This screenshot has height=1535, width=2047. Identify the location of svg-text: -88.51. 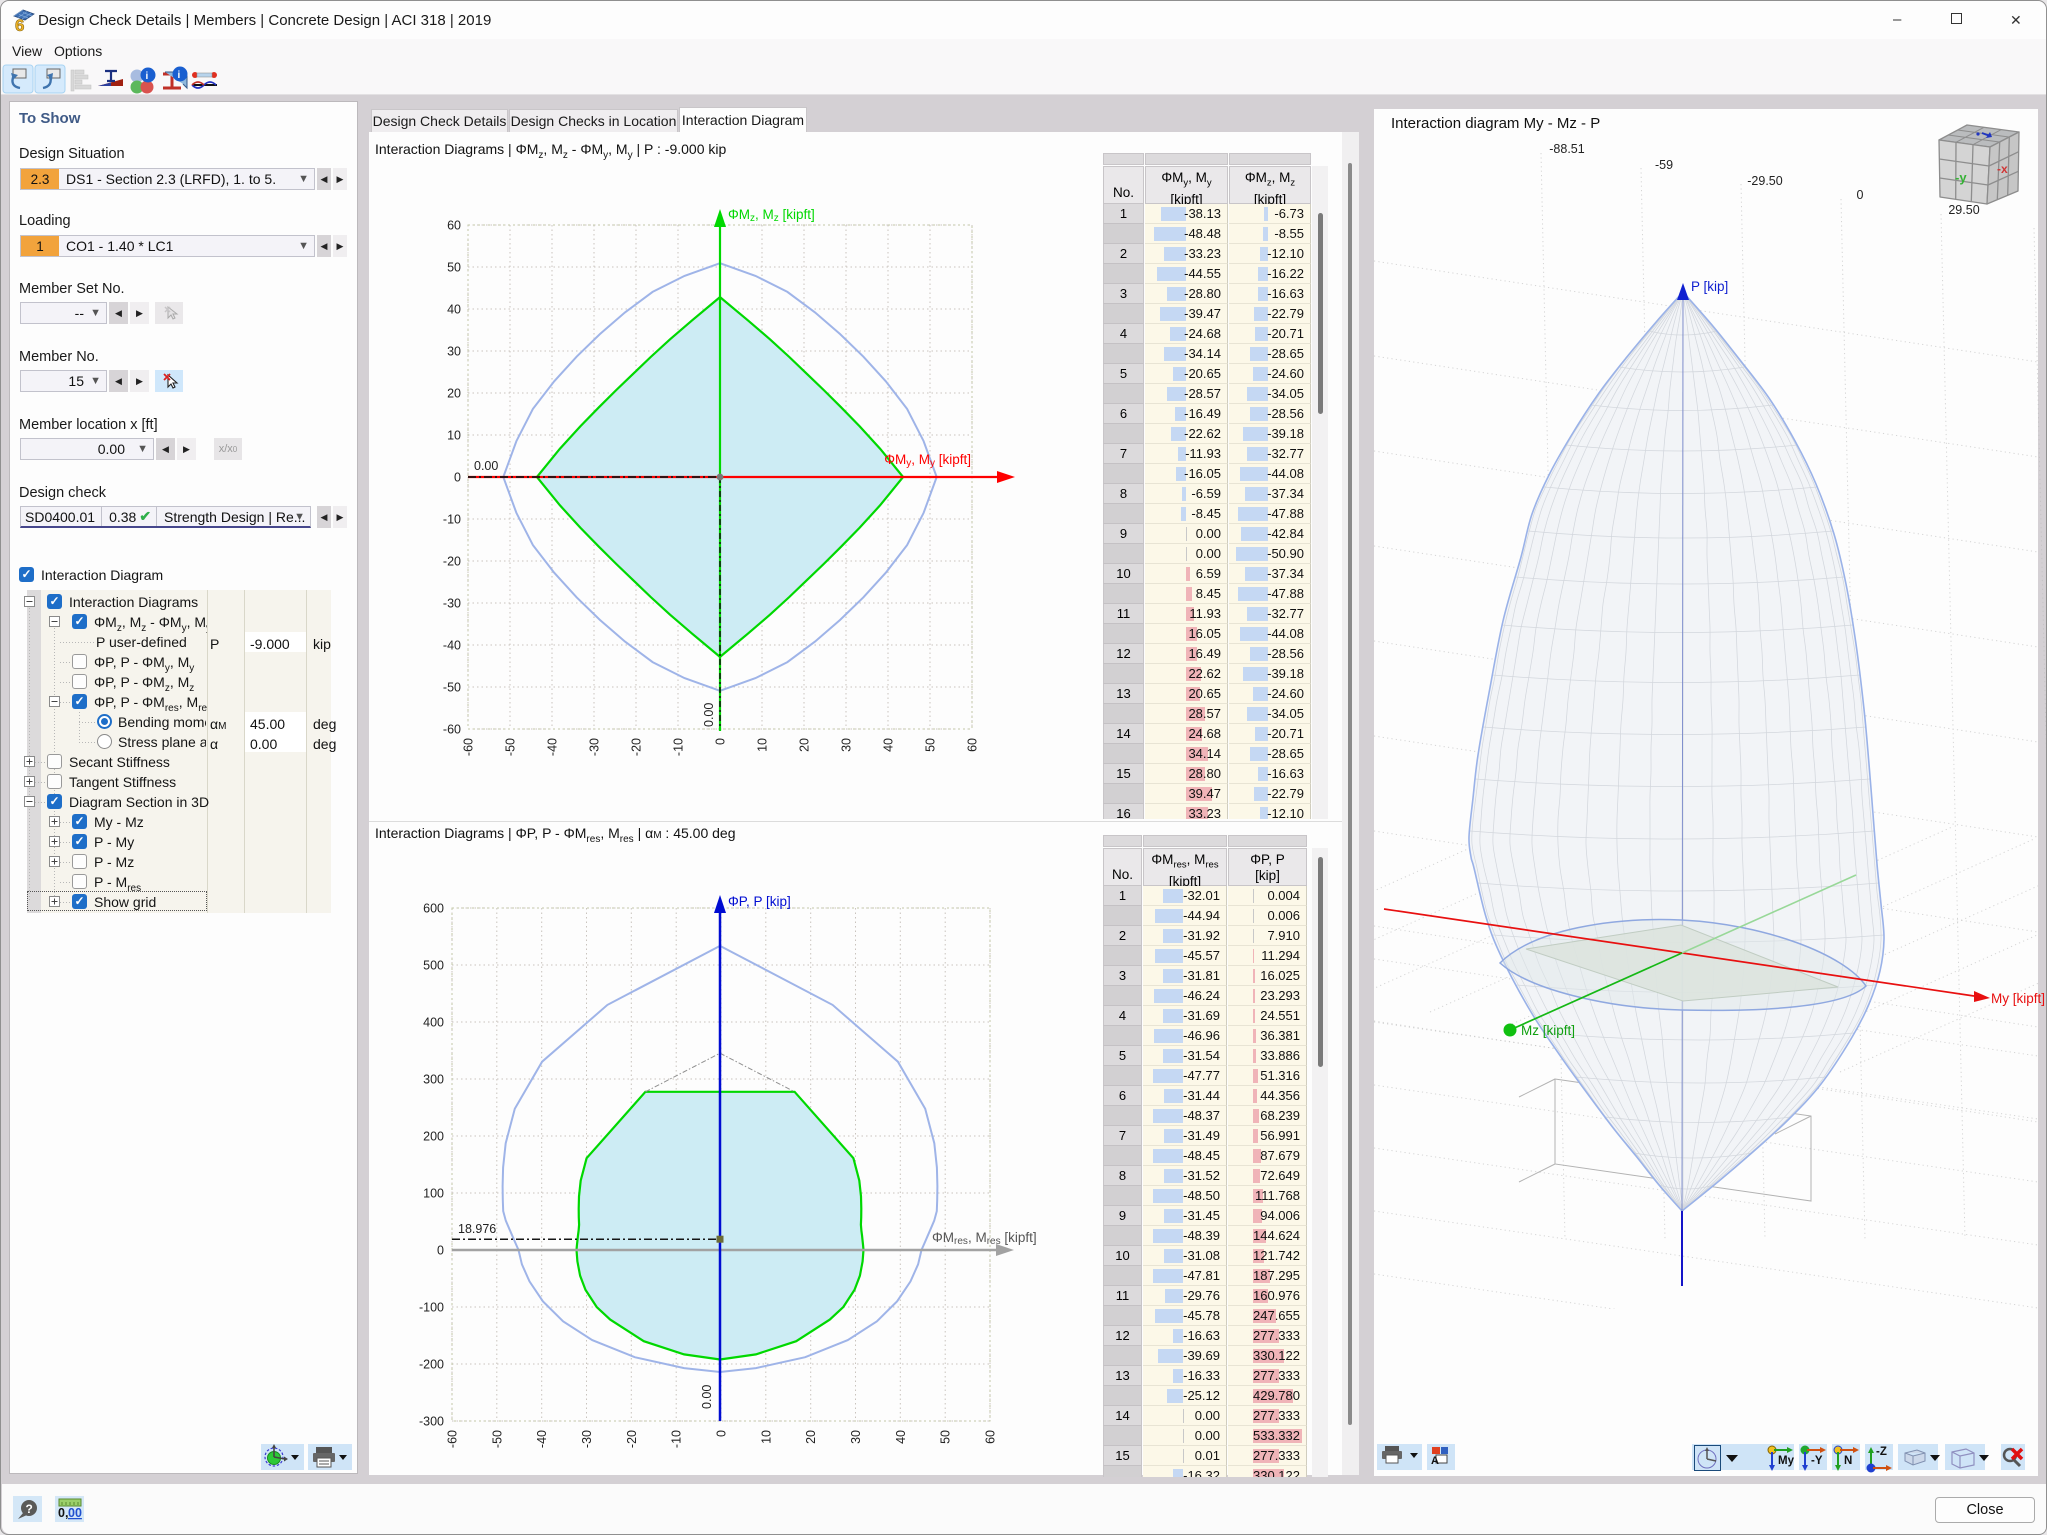
(1566, 149).